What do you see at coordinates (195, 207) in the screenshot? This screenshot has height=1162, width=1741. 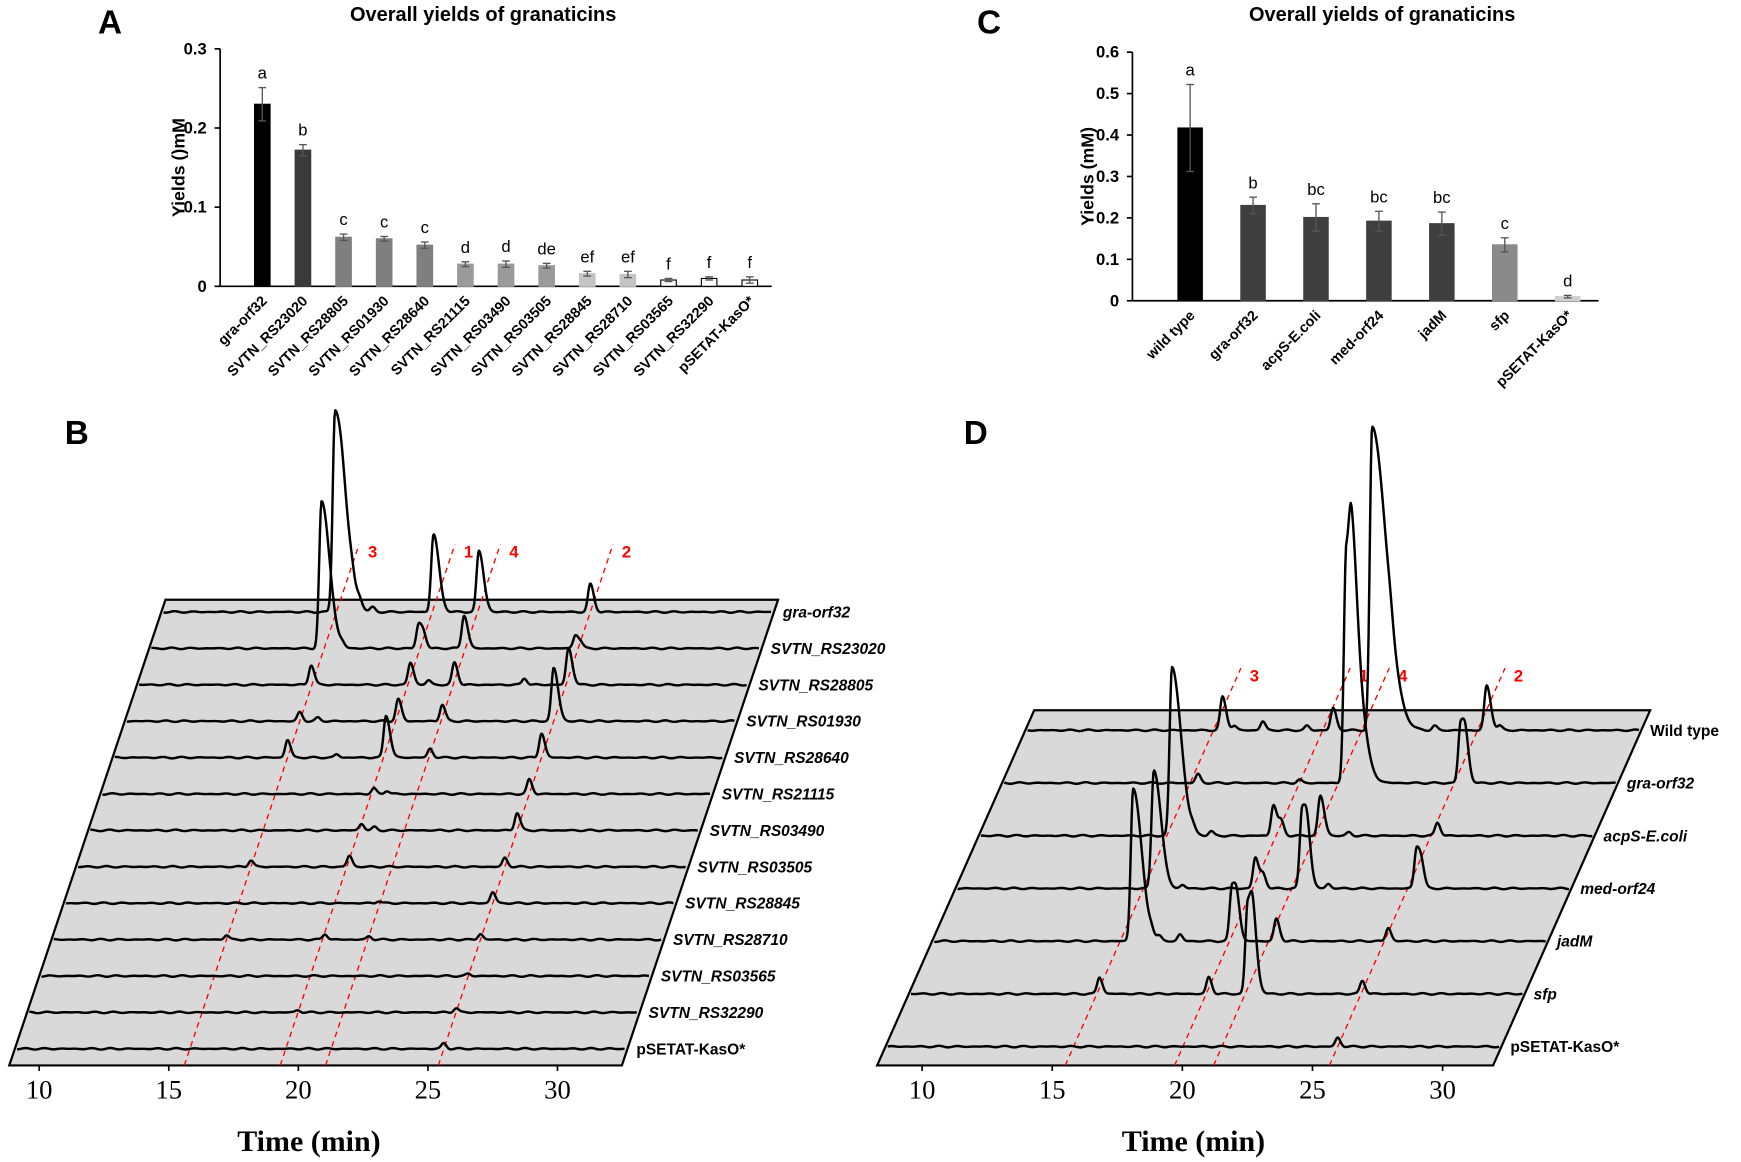 I see `y-tick-label: 0.1` at bounding box center [195, 207].